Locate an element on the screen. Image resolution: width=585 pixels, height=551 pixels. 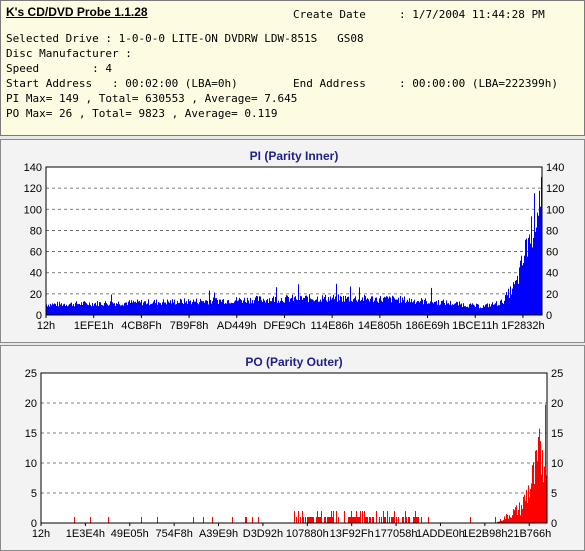
speed-line: Speed : 4 is located at coordinates (59, 68).